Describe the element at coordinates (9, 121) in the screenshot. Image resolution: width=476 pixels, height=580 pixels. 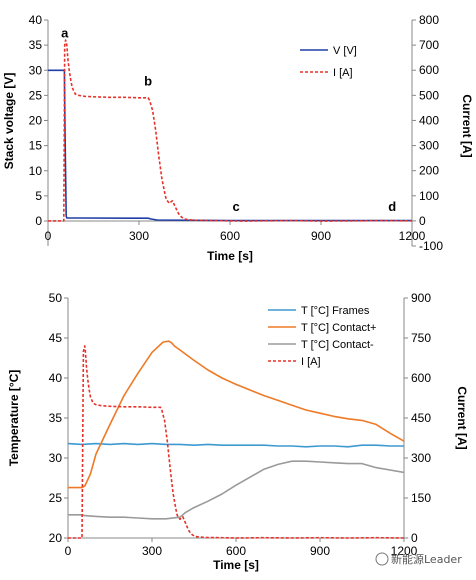
I see `y-axis-label-1: Stack voltage [V]` at that location.